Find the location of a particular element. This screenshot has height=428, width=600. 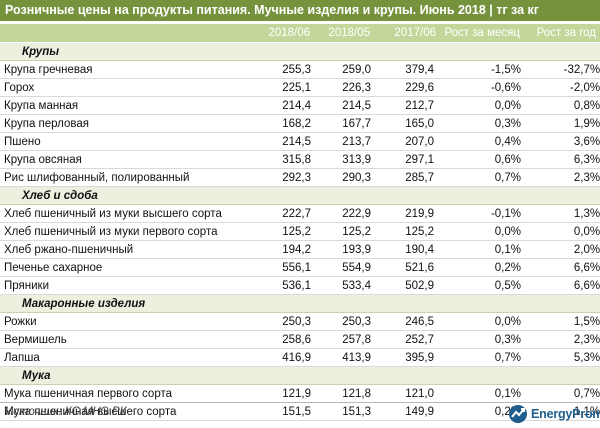

price-2018-05-cell: 222,9 is located at coordinates (341, 213).